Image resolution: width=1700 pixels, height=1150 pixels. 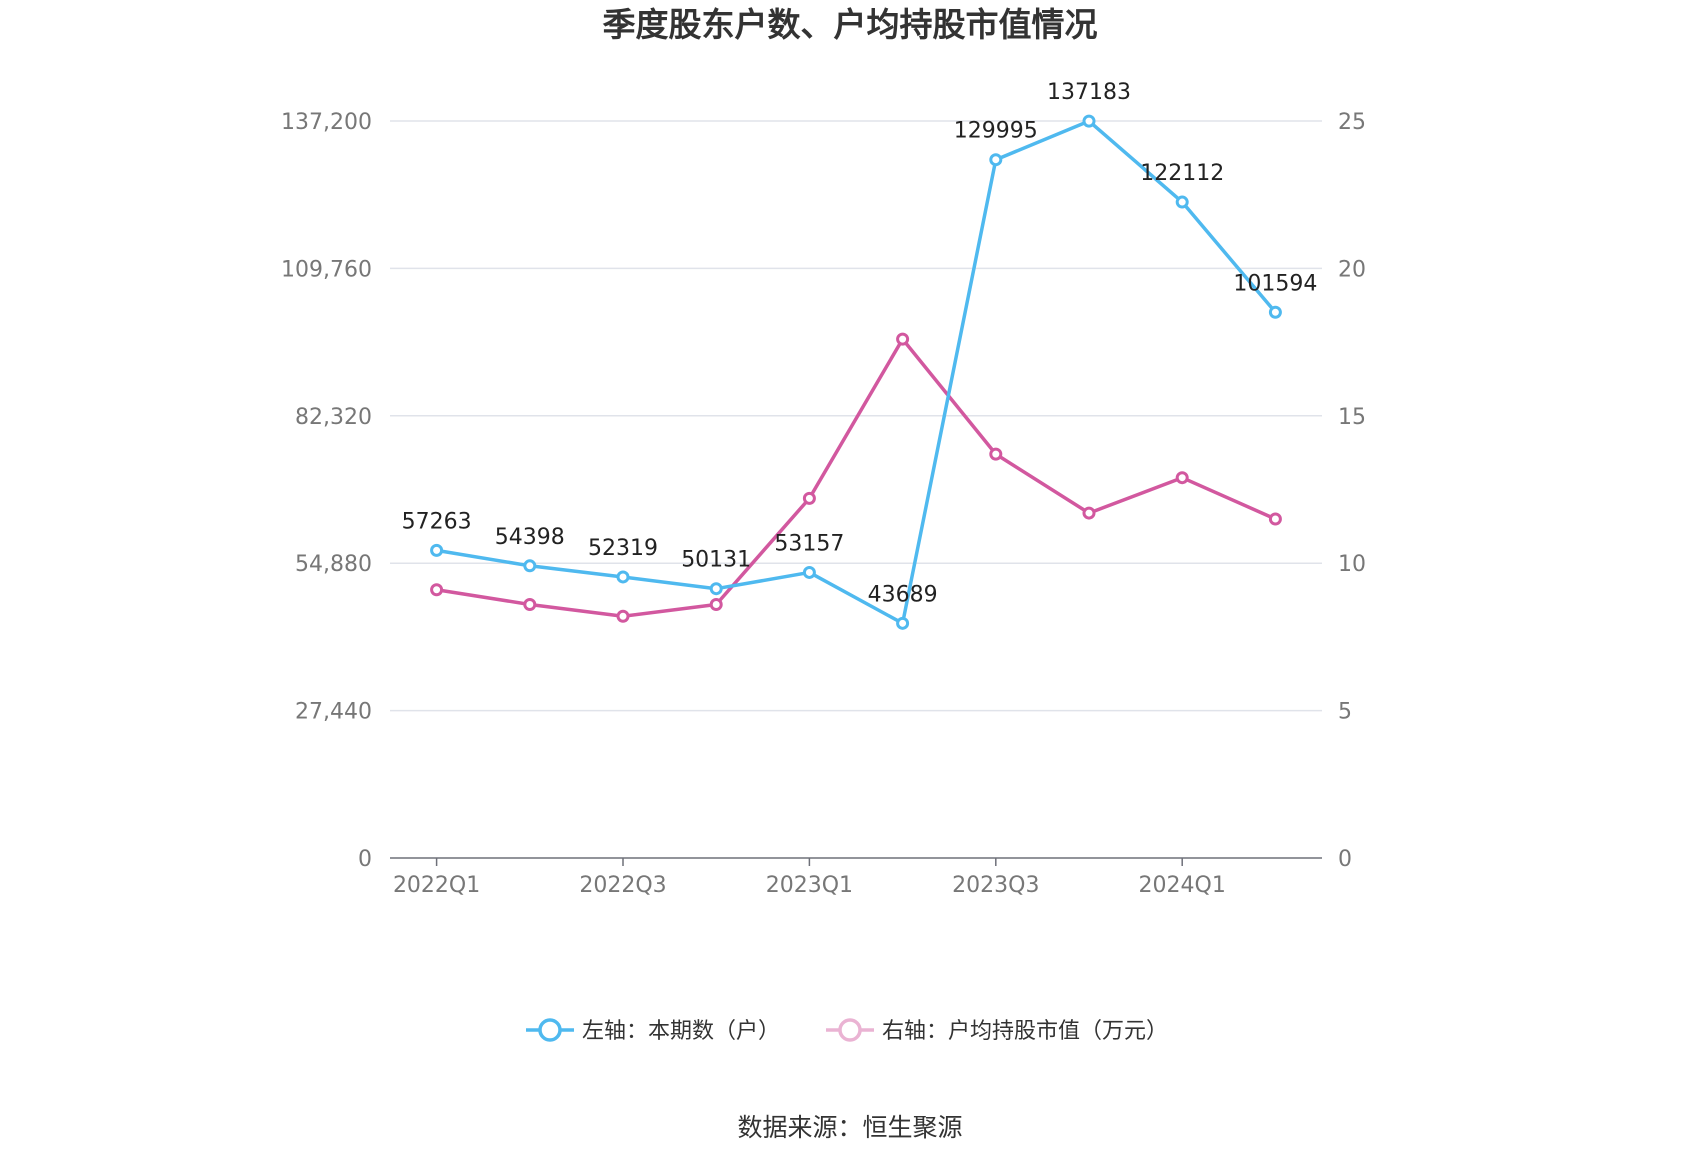 What do you see at coordinates (809, 885) in the screenshot?
I see `x-axis-tick-label: 2023Q1` at bounding box center [809, 885].